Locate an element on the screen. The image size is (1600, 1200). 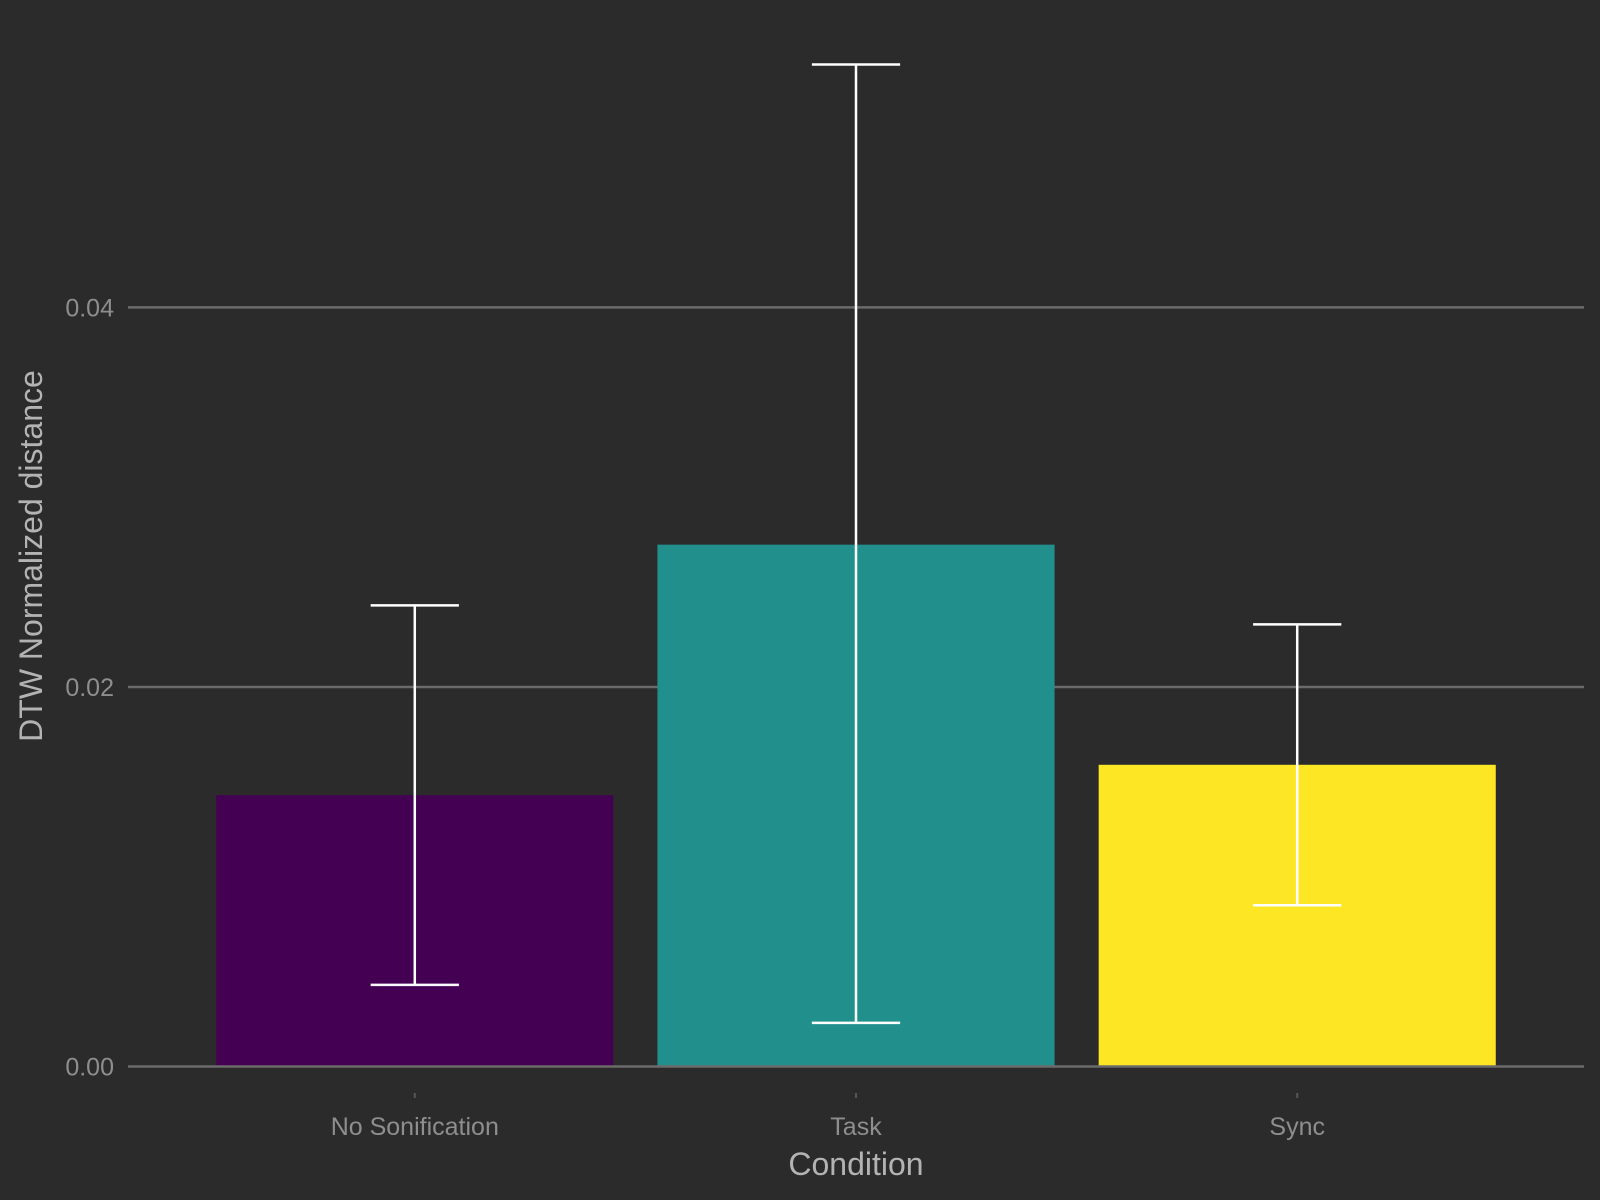
x-tick-label: Sync is located at coordinates (1297, 1127).